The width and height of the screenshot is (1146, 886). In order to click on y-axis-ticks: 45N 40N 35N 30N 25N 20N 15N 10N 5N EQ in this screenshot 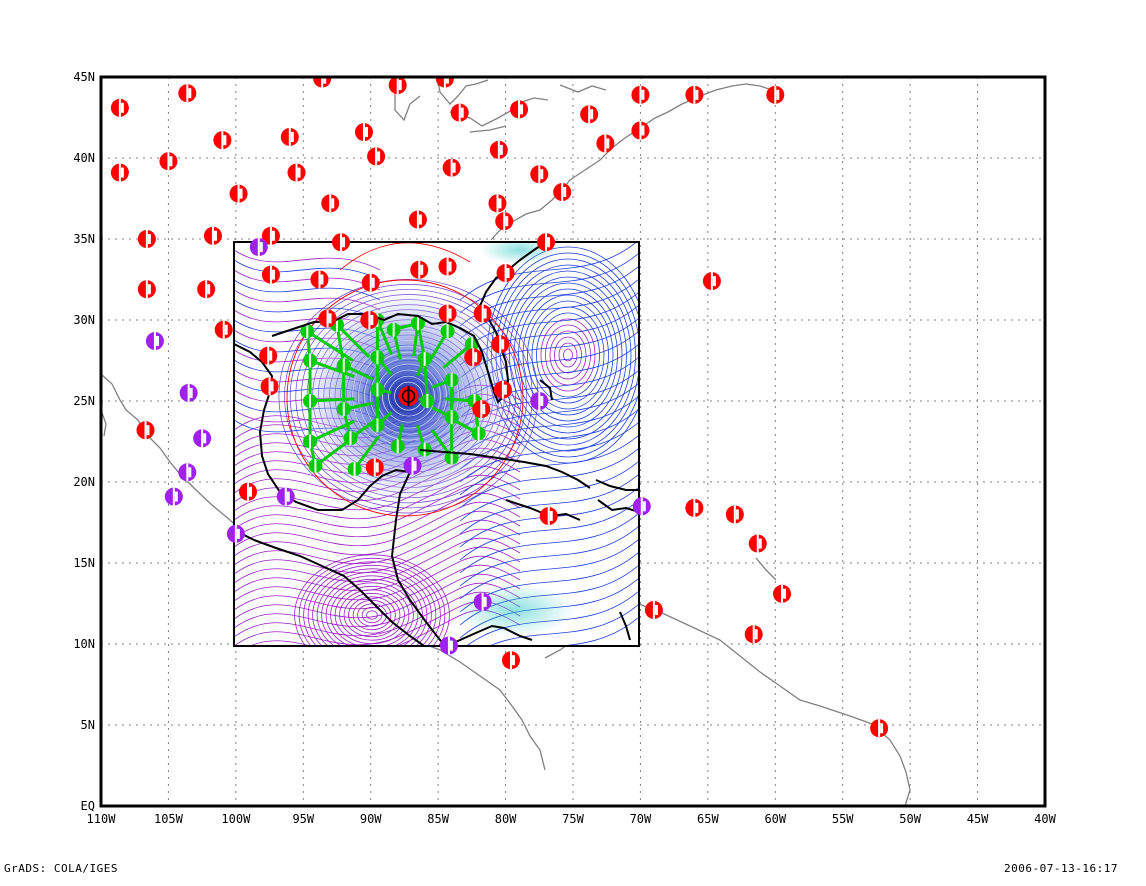, I will do `click(84, 441)`.